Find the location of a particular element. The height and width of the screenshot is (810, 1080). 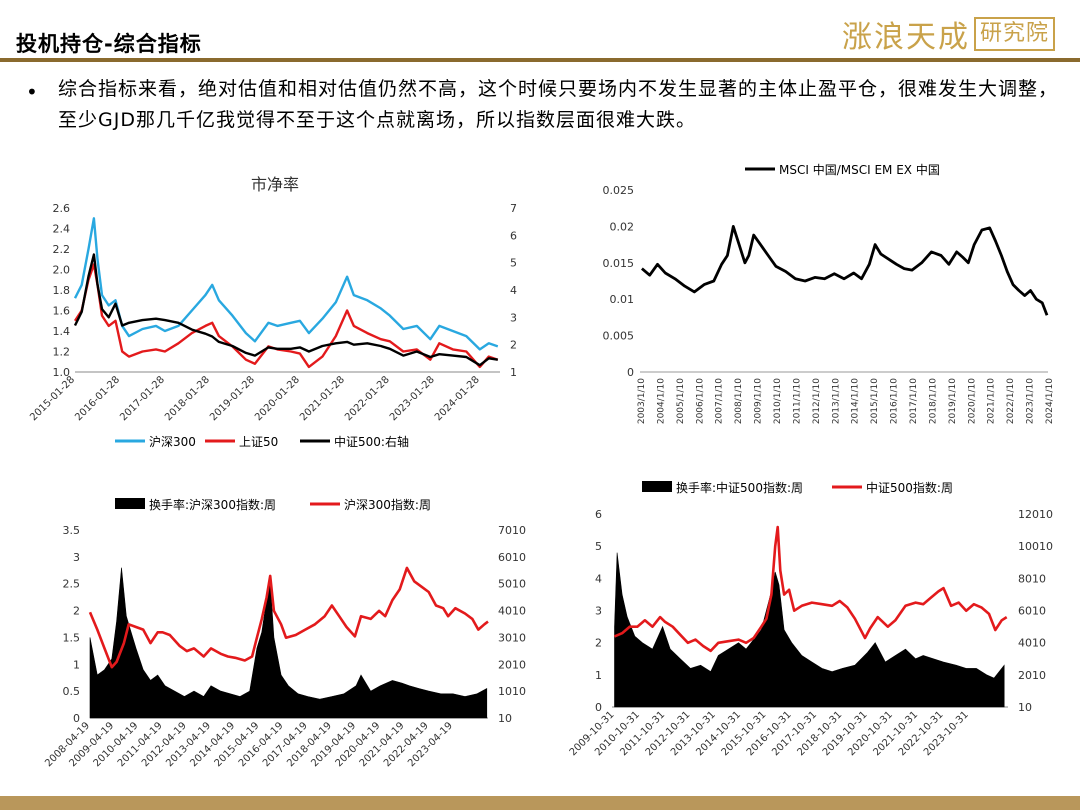

left-y-tick-label: 2.2 is located at coordinates (62, 249).